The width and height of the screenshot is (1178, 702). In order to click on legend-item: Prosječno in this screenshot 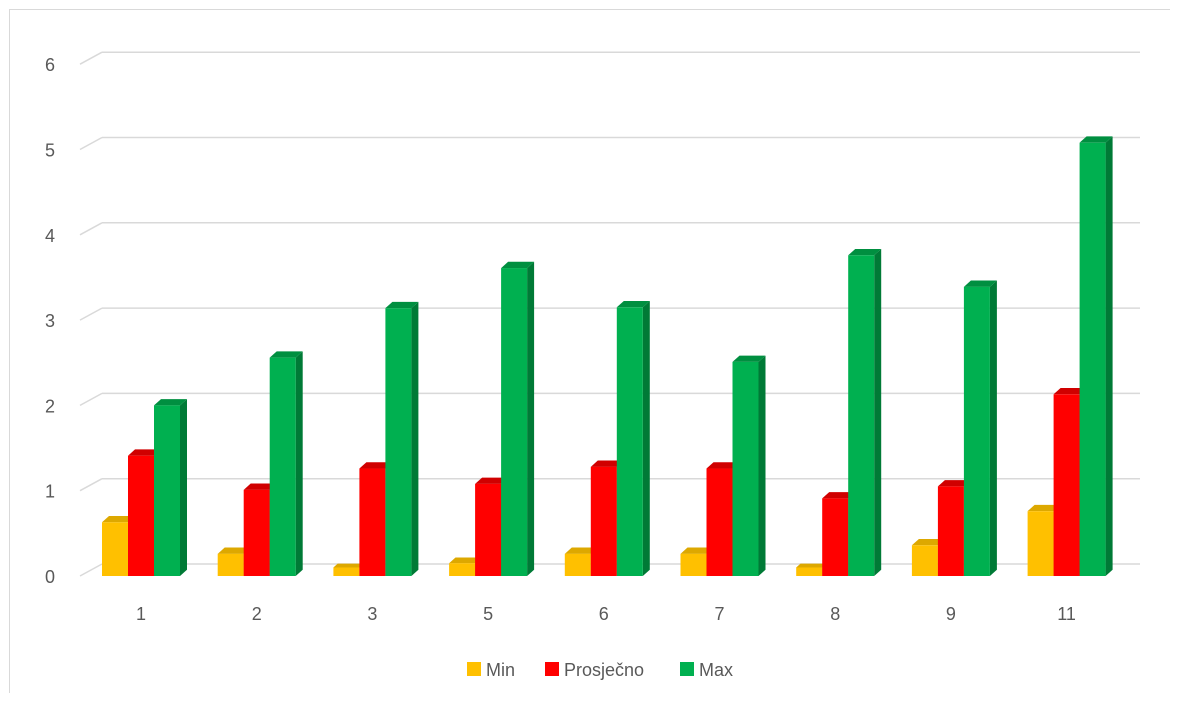, I will do `click(594, 670)`.